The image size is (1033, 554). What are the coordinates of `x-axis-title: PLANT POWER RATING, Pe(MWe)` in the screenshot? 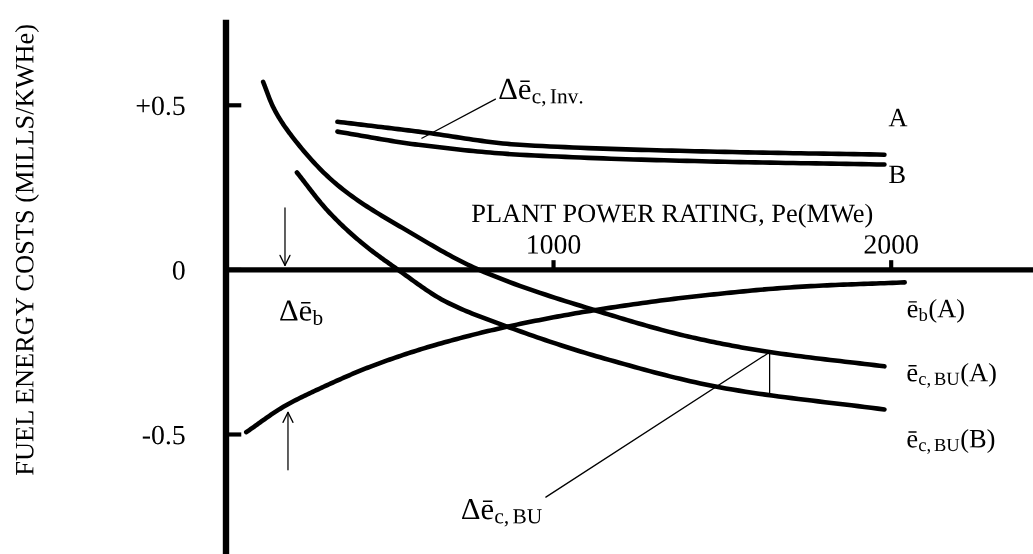 It's located at (672, 215).